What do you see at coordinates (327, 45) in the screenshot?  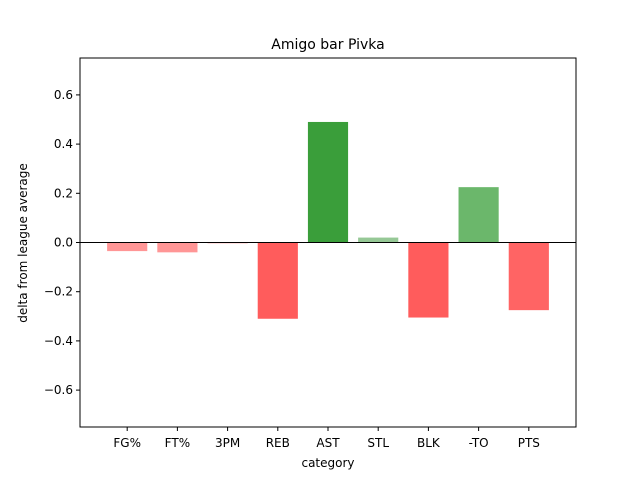 I see `chart-title: Amigo bar Pivka` at bounding box center [327, 45].